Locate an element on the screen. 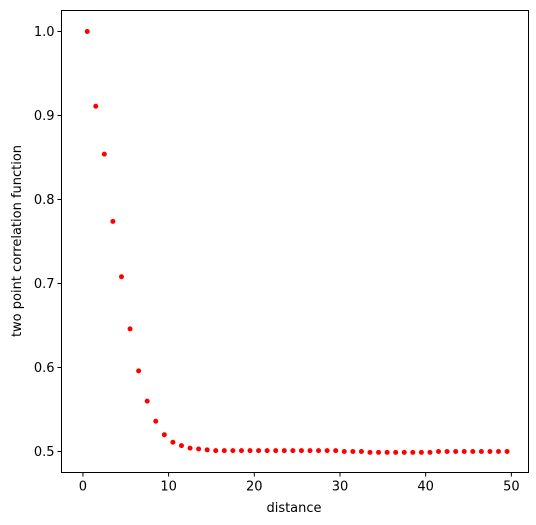  x-axis-label: distance is located at coordinates (293, 508).